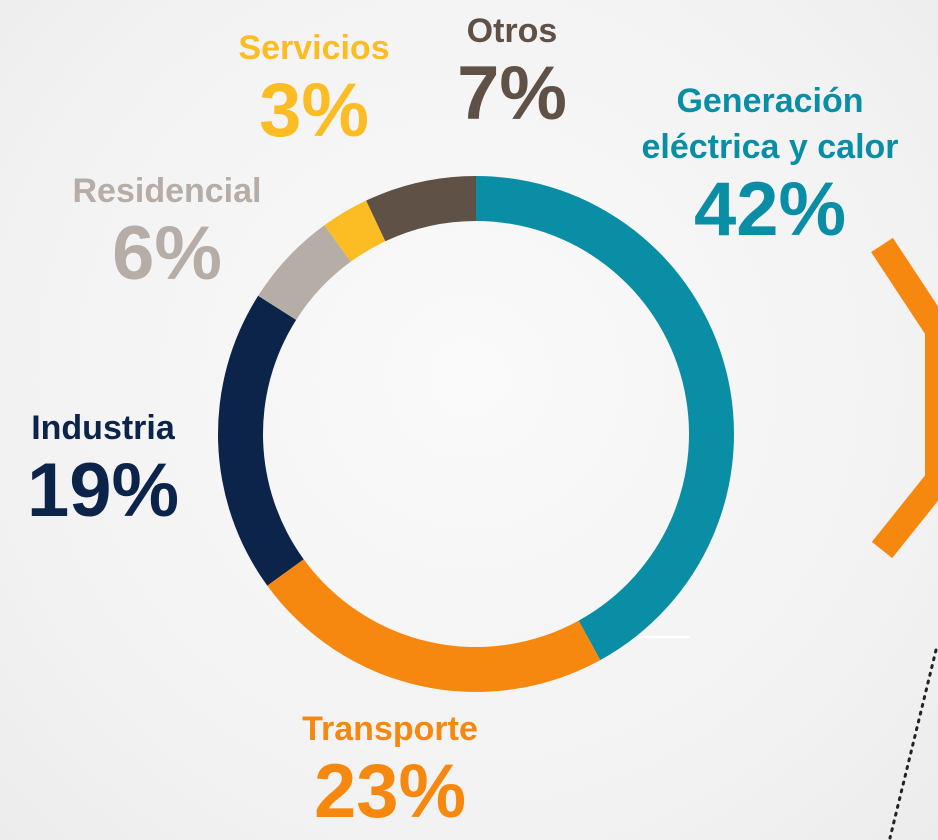  I want to click on segment-label: Servicios 3%, so click(313, 88).